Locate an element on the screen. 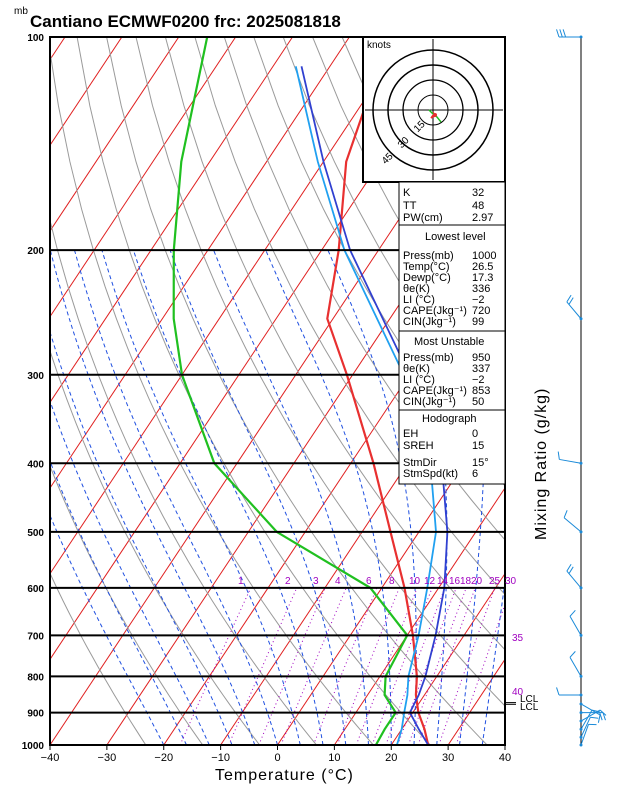  y-tick-label: 400 is located at coordinates (35, 464).